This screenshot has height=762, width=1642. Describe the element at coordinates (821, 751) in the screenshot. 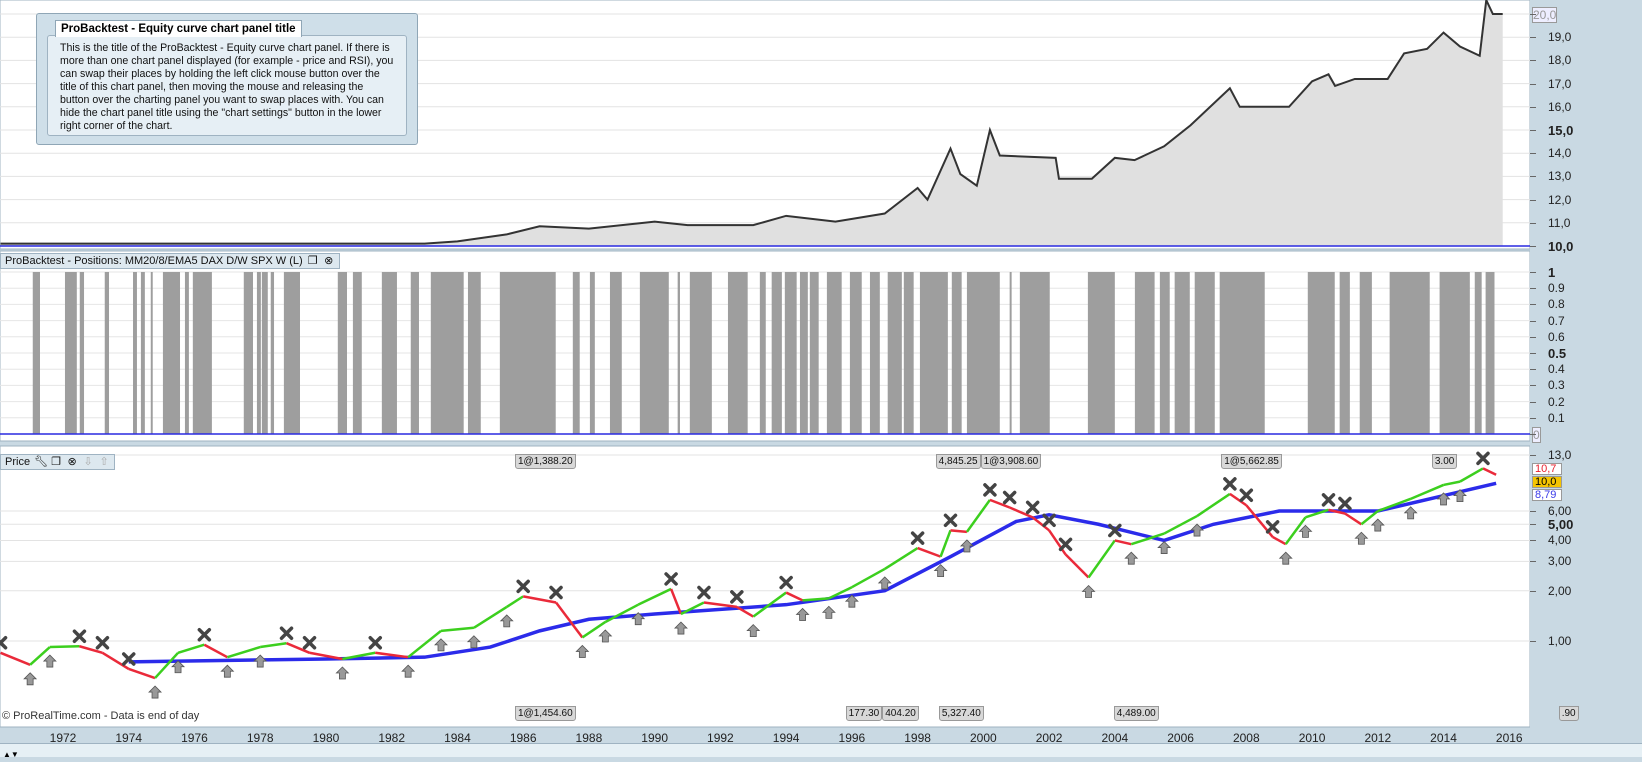

I see `bottom-scroll-bar: ▲▼` at that location.